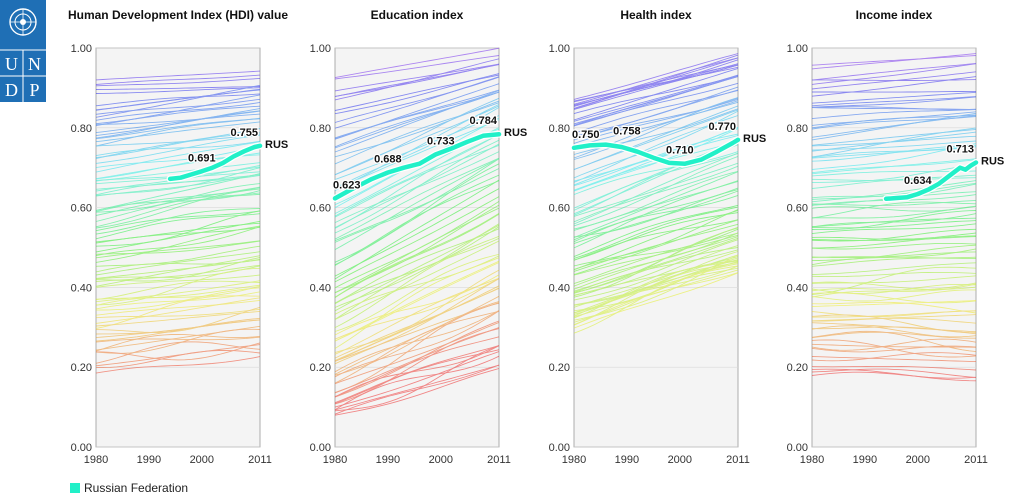 Image resolution: width=1013 pixels, height=502 pixels. What do you see at coordinates (586, 135) in the screenshot?
I see `data-label: 0.750` at bounding box center [586, 135].